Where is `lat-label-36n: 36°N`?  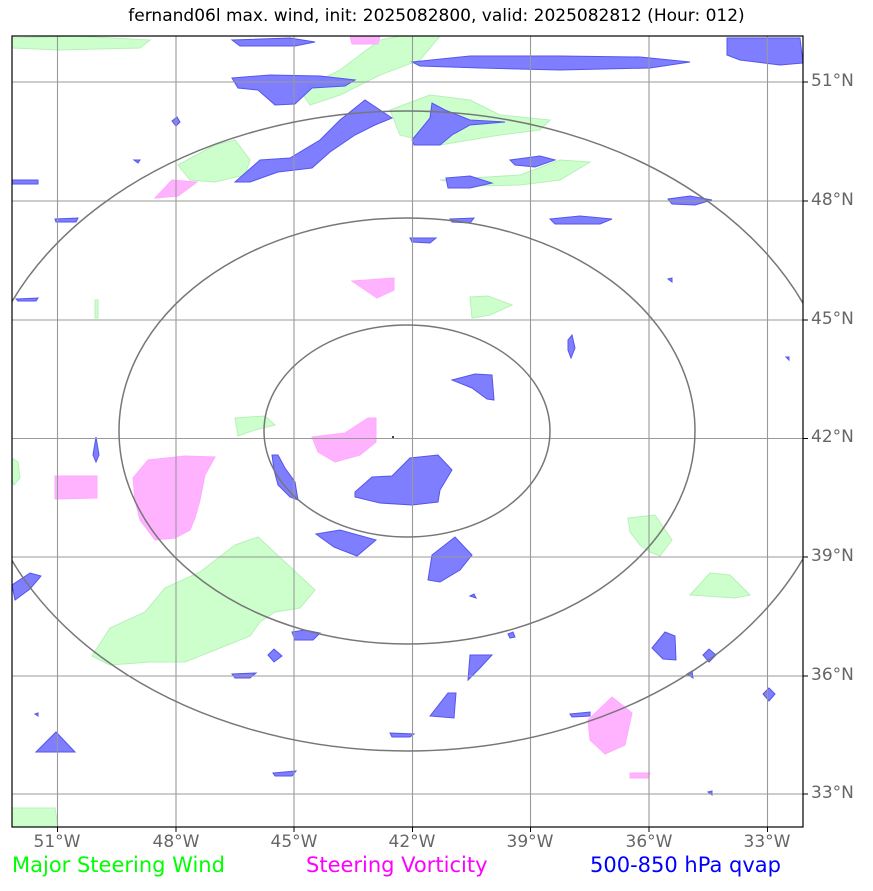 lat-label-36n: 36°N is located at coordinates (832, 675).